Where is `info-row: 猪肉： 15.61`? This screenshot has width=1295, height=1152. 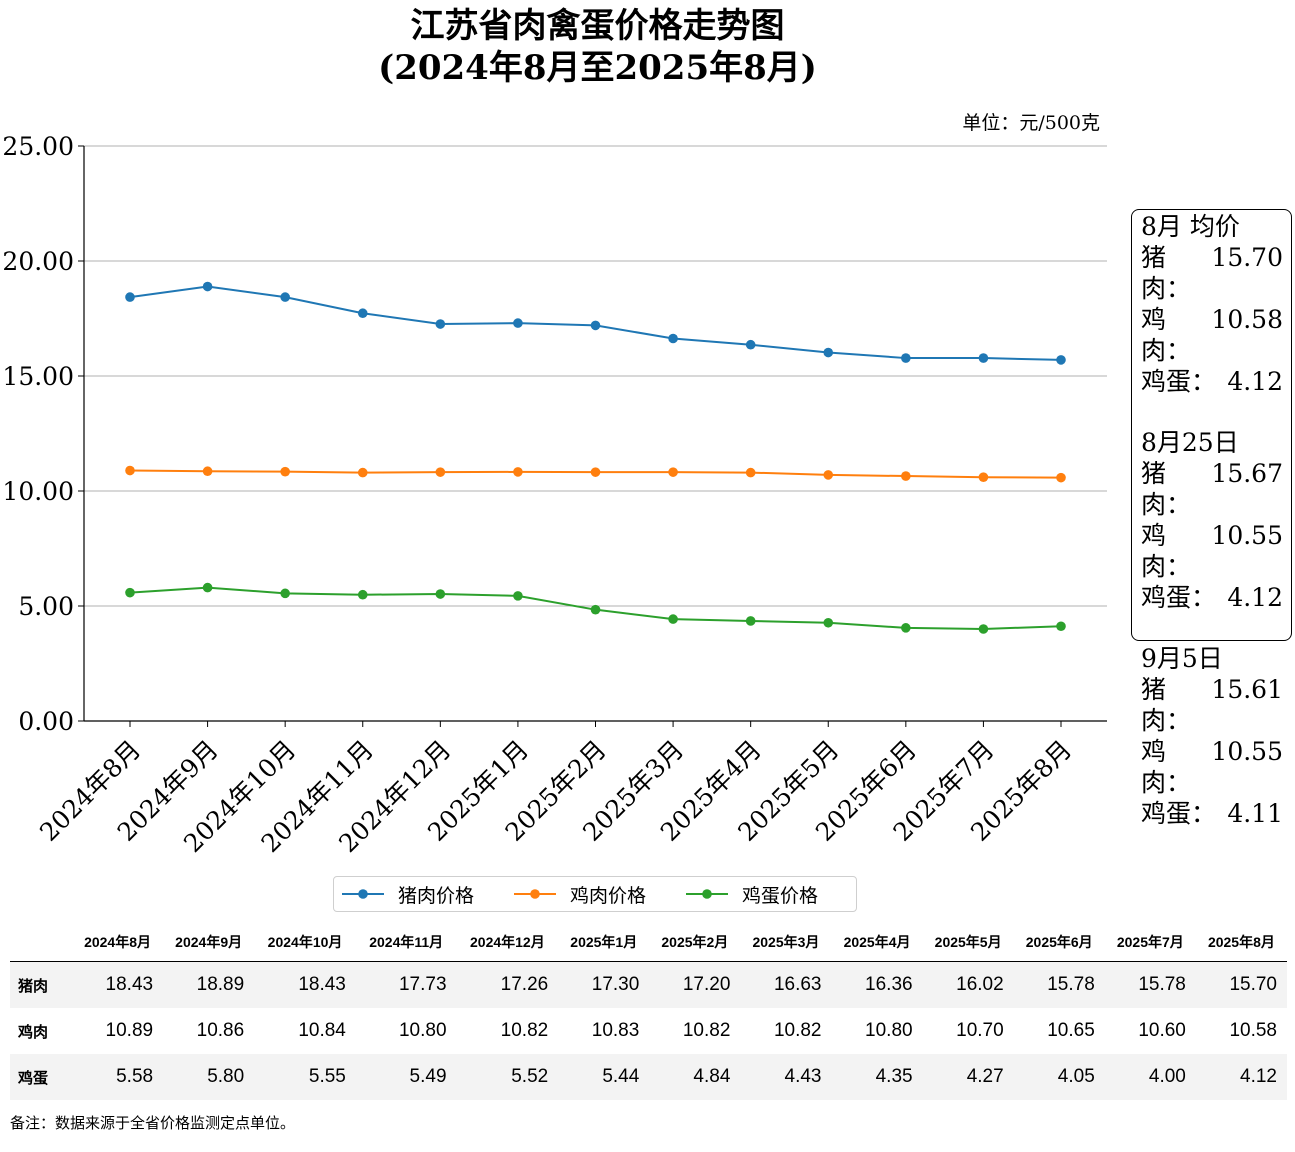
info-row: 猪肉： 15.61 is located at coordinates (1212, 705).